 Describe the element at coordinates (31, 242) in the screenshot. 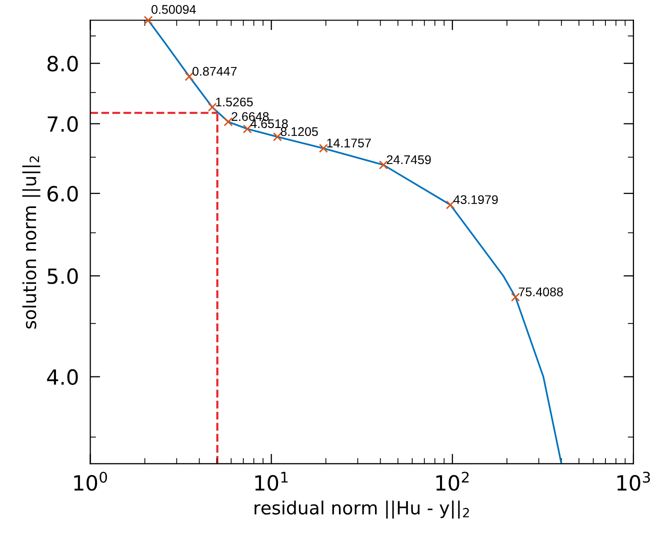

I see `y-axis-title: solution norm ||u||$_{2}$` at that location.